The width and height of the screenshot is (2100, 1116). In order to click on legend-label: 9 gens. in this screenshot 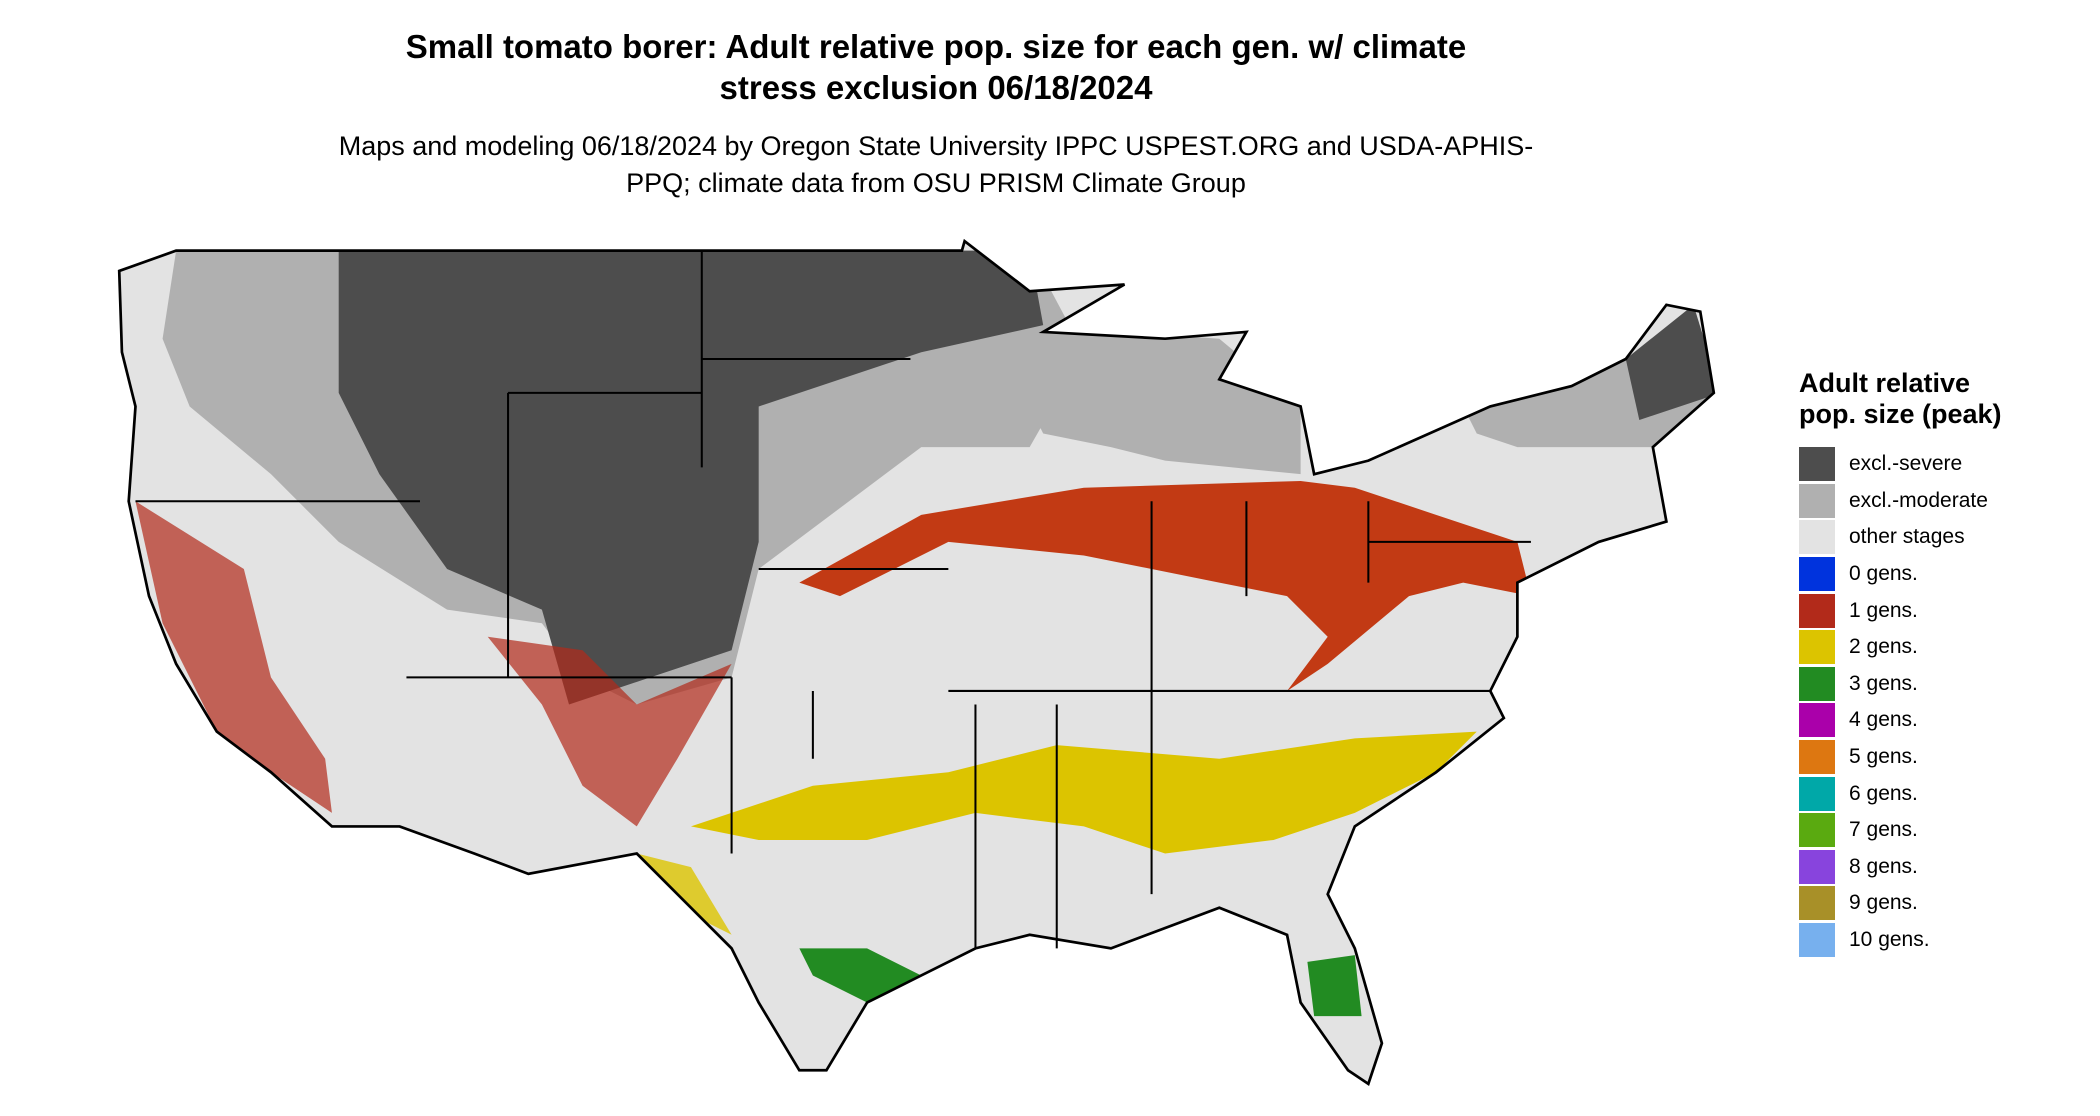, I will do `click(1883, 903)`.